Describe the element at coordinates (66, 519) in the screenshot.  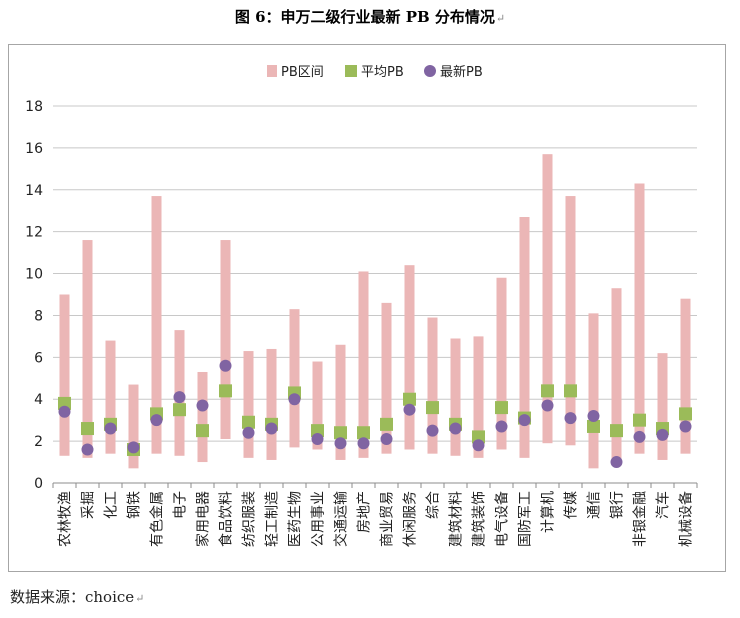
I see `x-category-label: 农林牧渔` at that location.